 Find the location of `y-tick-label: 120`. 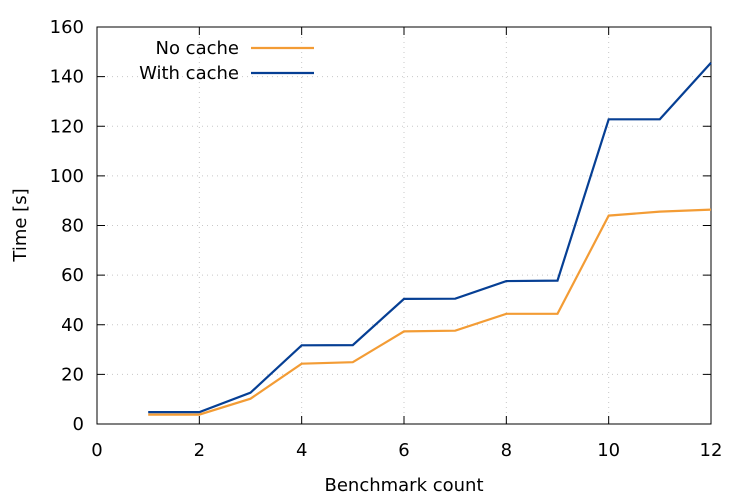

y-tick-label: 120 is located at coordinates (67, 126).